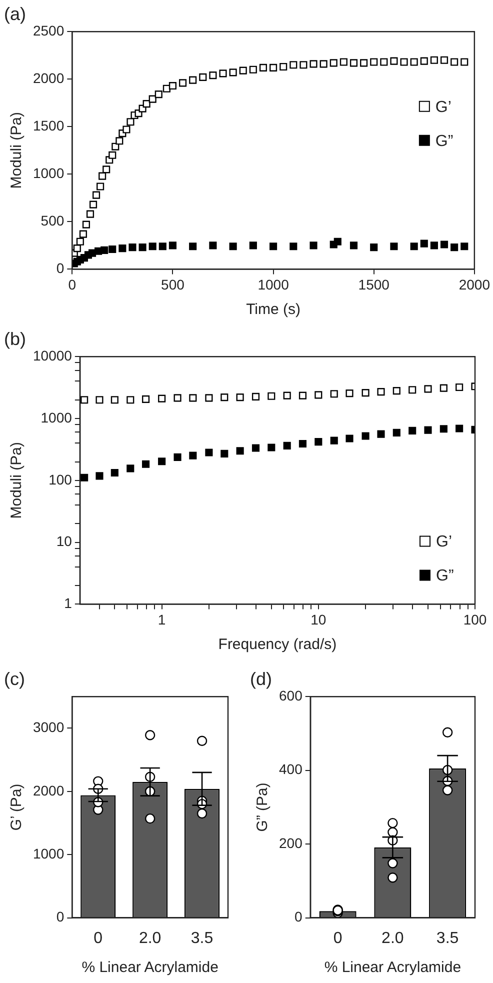 The image size is (493, 983). I want to click on x-tick-label: 1, so click(162, 619).